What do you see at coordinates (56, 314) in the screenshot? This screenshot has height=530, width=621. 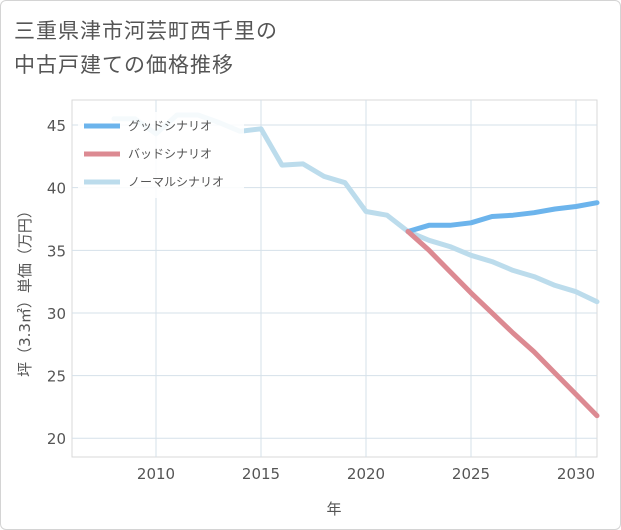 I see `y-tick-label: 30` at bounding box center [56, 314].